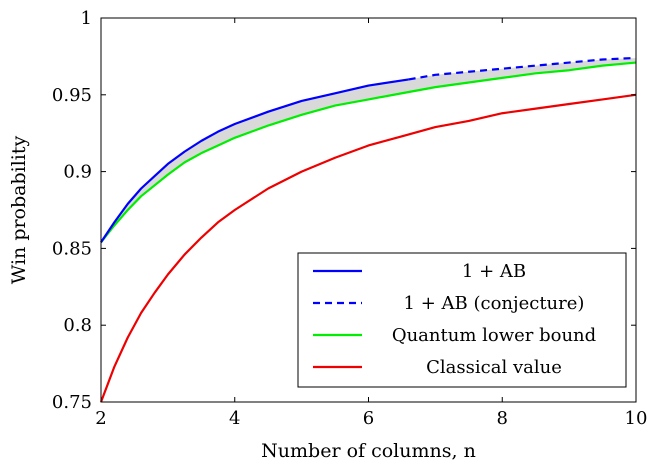 Image resolution: width=648 pixels, height=464 pixels. I want to click on y-tick-label: 0.9, so click(77, 172).